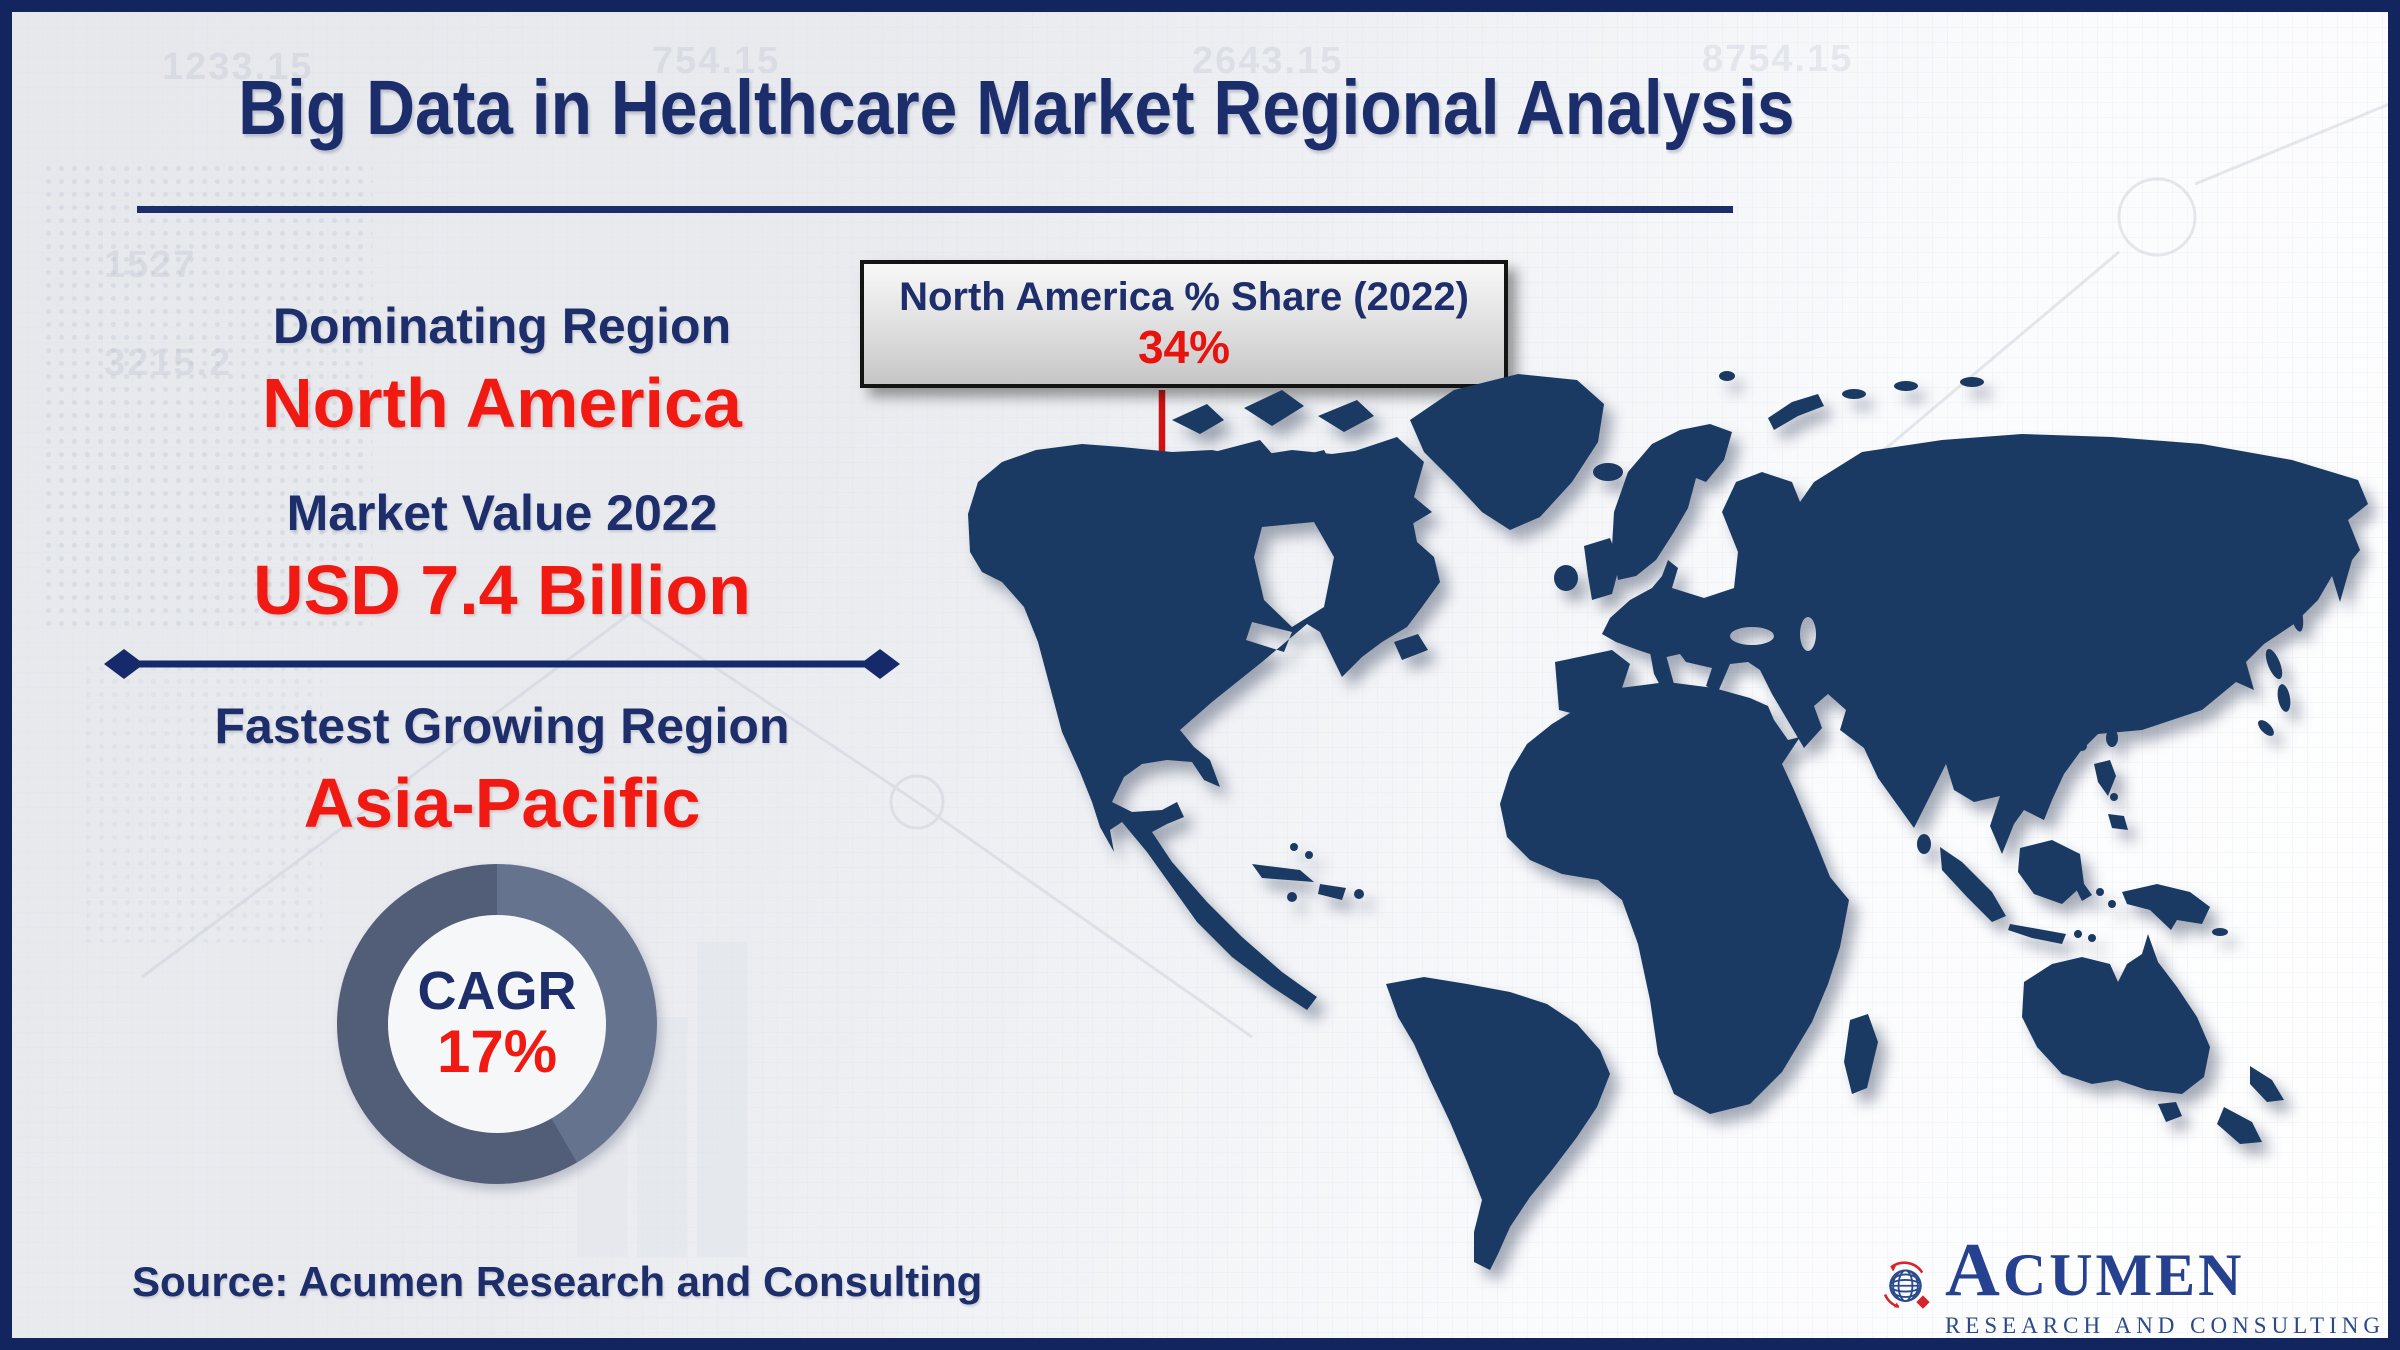 This screenshot has height=1350, width=2400. Describe the element at coordinates (150, 265) in the screenshot. I see `background-ticker-number: 1527` at that location.